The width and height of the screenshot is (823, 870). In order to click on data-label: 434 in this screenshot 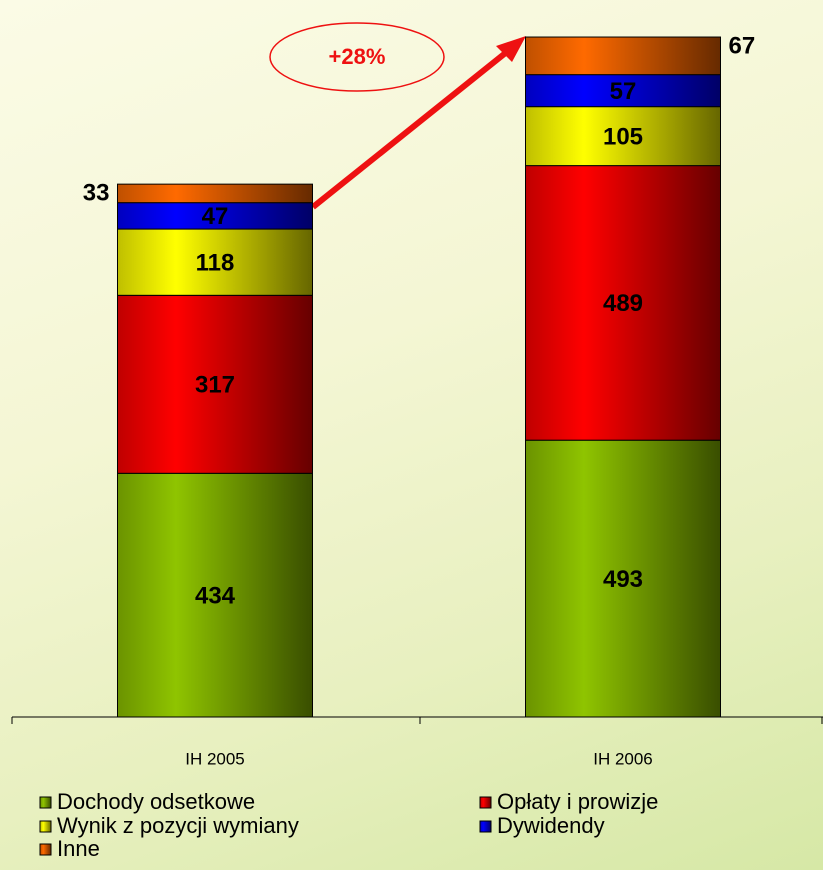, I will do `click(215, 595)`.